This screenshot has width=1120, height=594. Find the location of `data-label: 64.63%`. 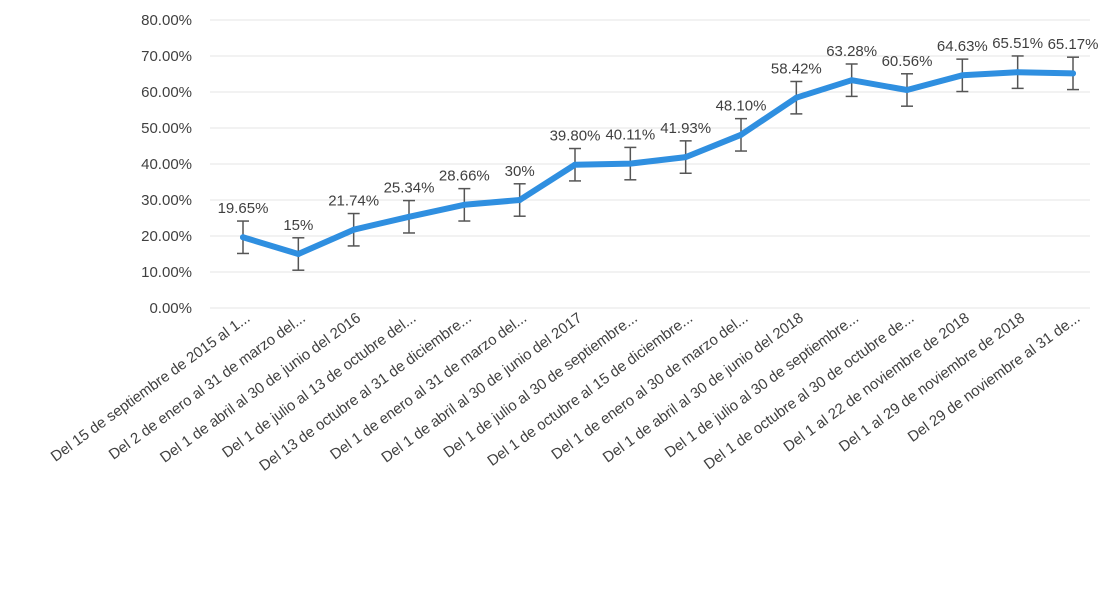

data-label: 64.63% is located at coordinates (962, 46).